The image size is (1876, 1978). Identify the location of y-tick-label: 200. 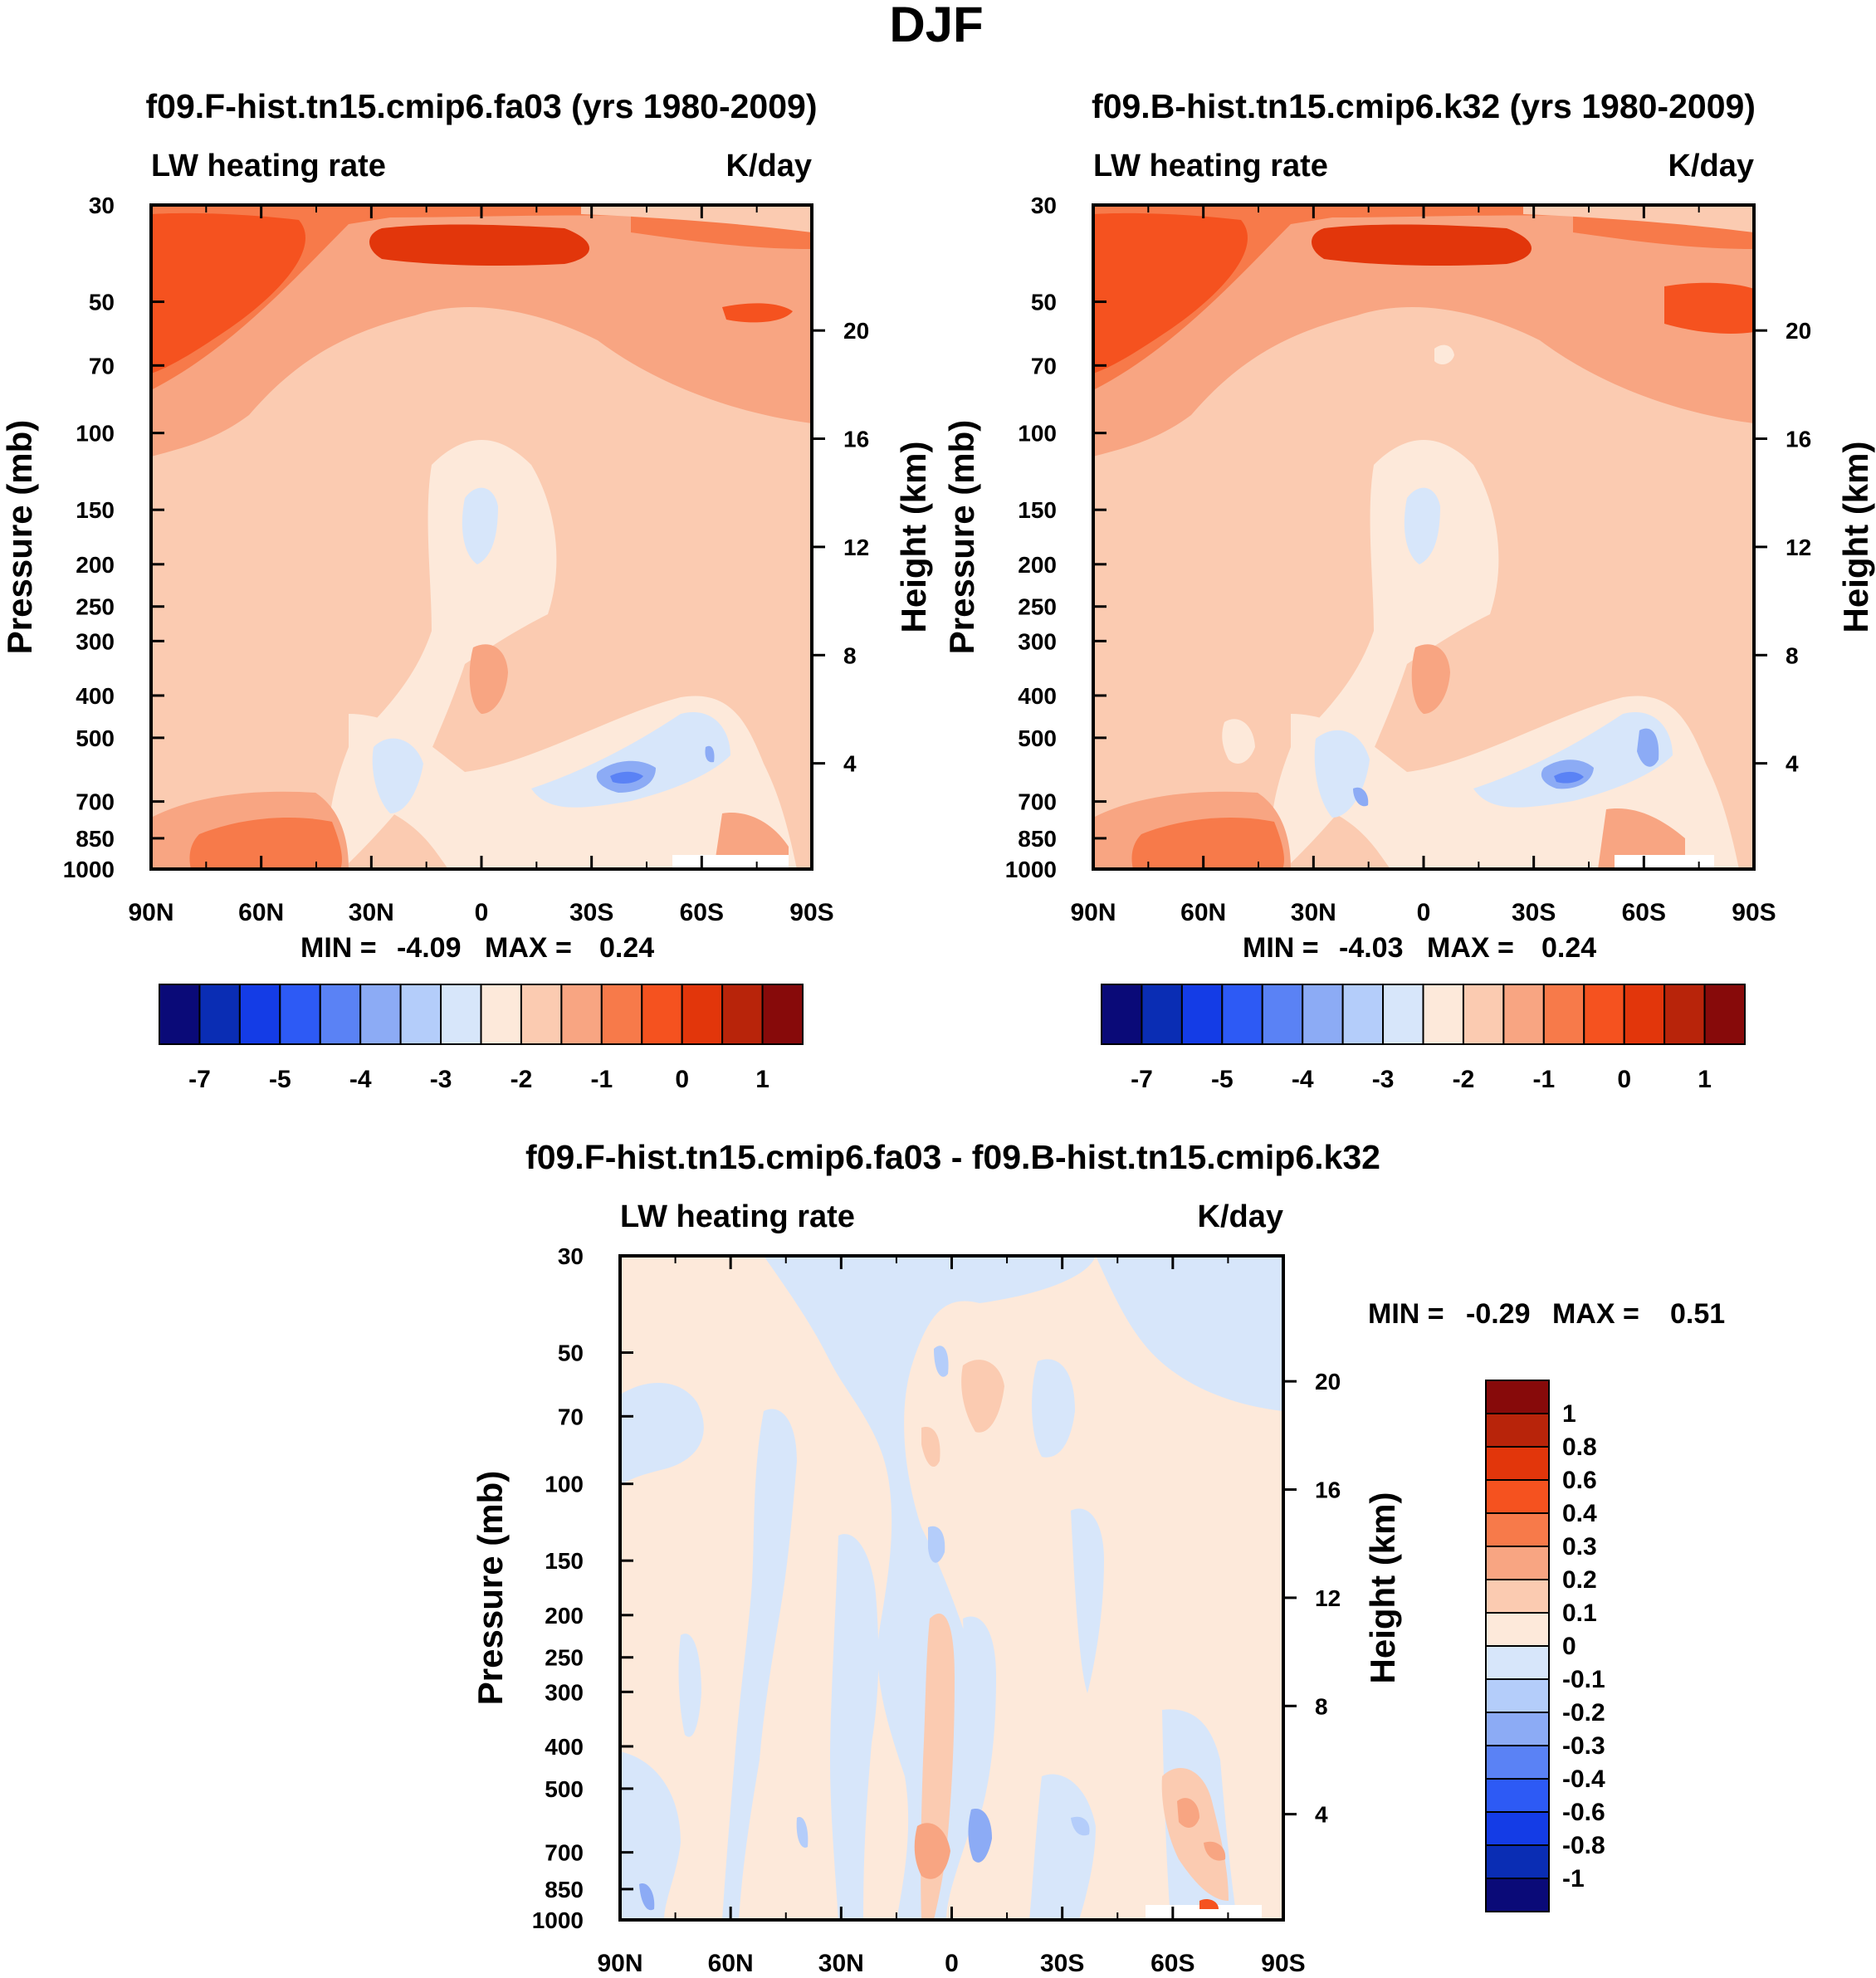
(1037, 565).